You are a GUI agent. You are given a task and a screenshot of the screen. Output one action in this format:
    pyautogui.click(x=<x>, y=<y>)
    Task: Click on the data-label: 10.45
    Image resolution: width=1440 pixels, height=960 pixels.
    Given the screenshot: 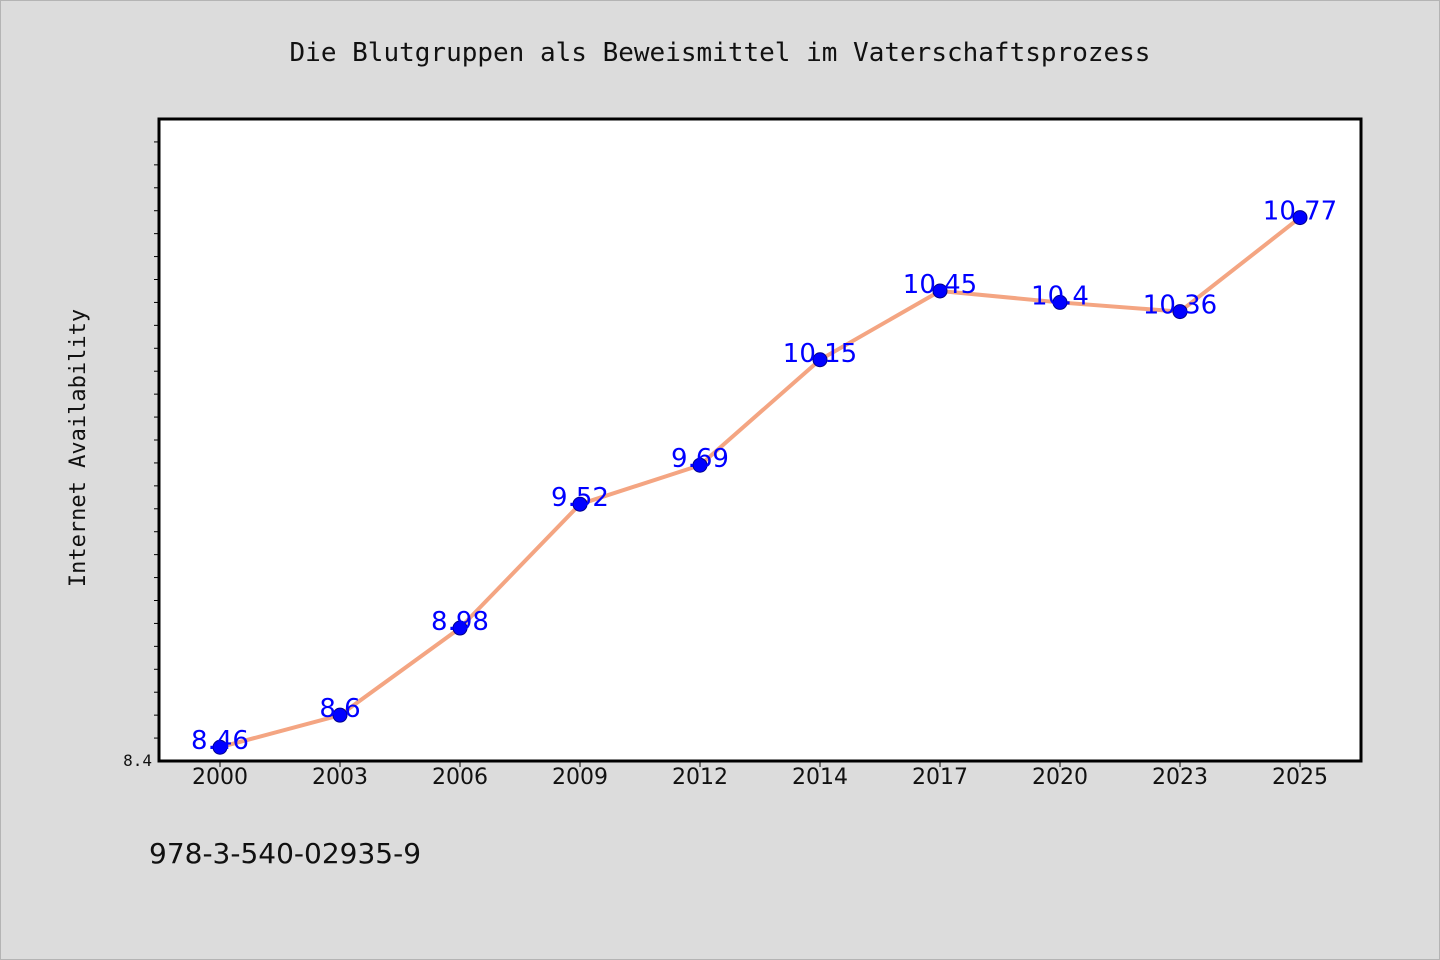 What is the action you would take?
    pyautogui.click(x=940, y=285)
    